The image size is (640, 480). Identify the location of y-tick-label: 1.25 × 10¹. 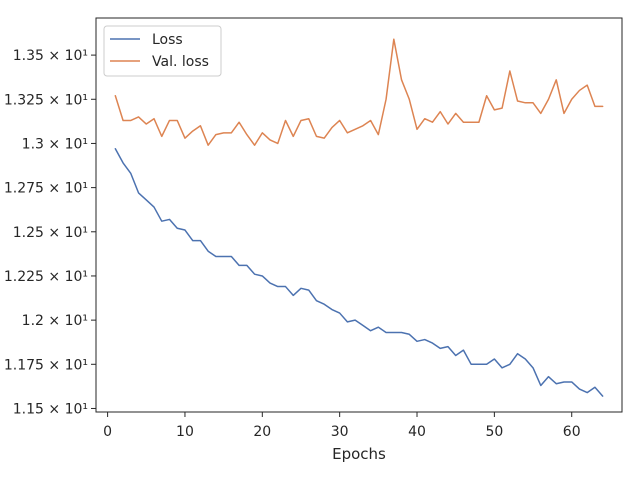
(50, 233).